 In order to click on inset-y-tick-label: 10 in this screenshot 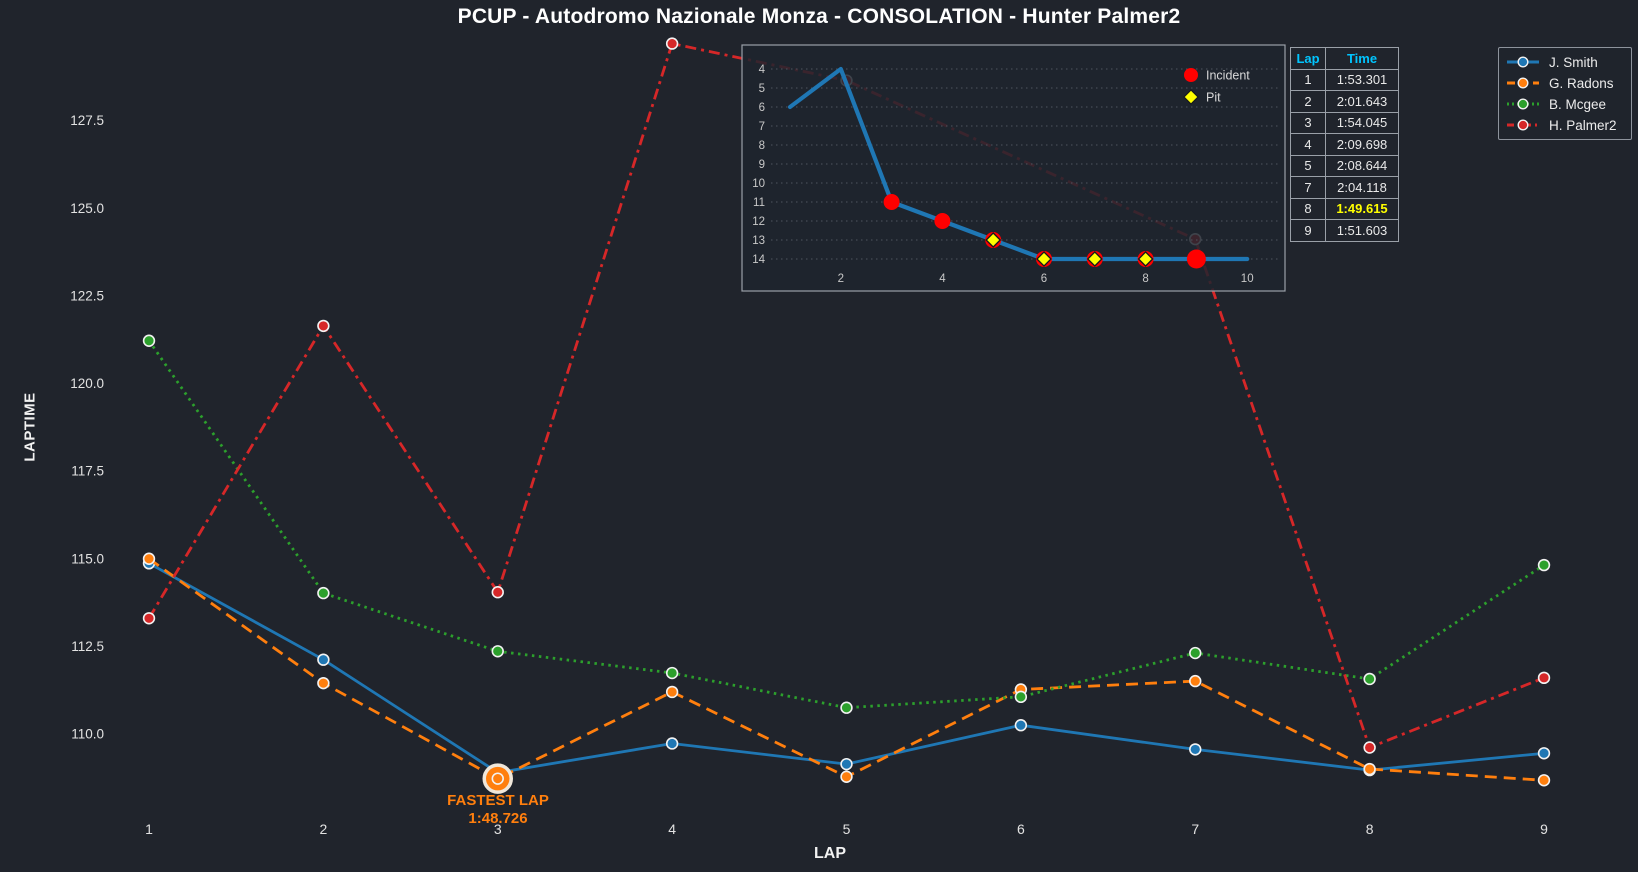, I will do `click(758, 184)`.